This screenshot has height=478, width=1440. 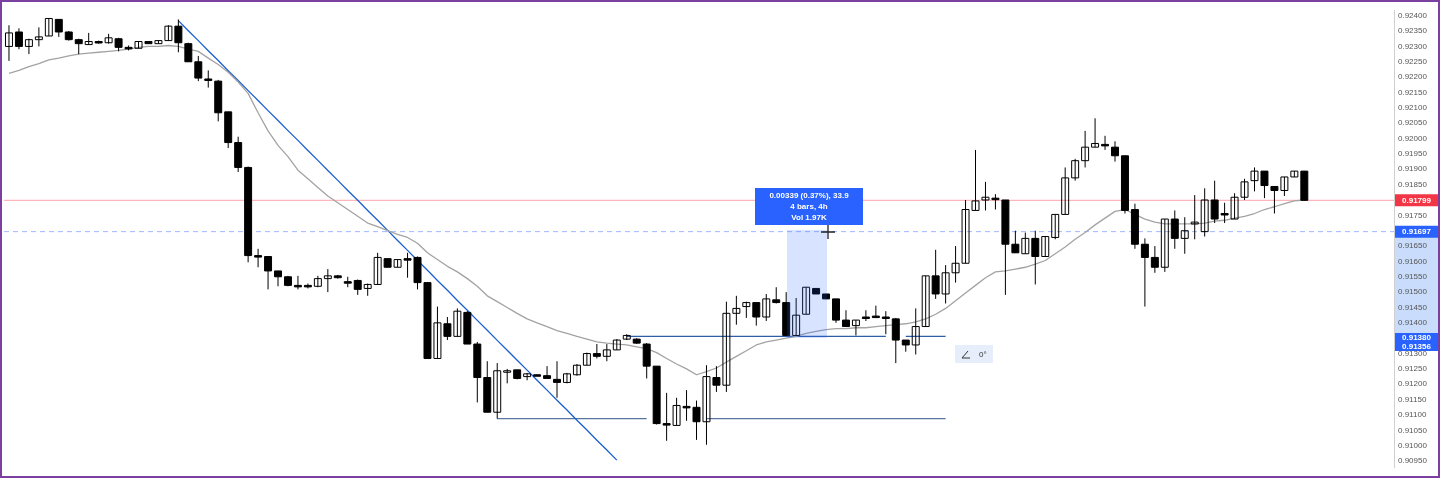 I want to click on y-tick-label: 0.91300, so click(x=1413, y=353).